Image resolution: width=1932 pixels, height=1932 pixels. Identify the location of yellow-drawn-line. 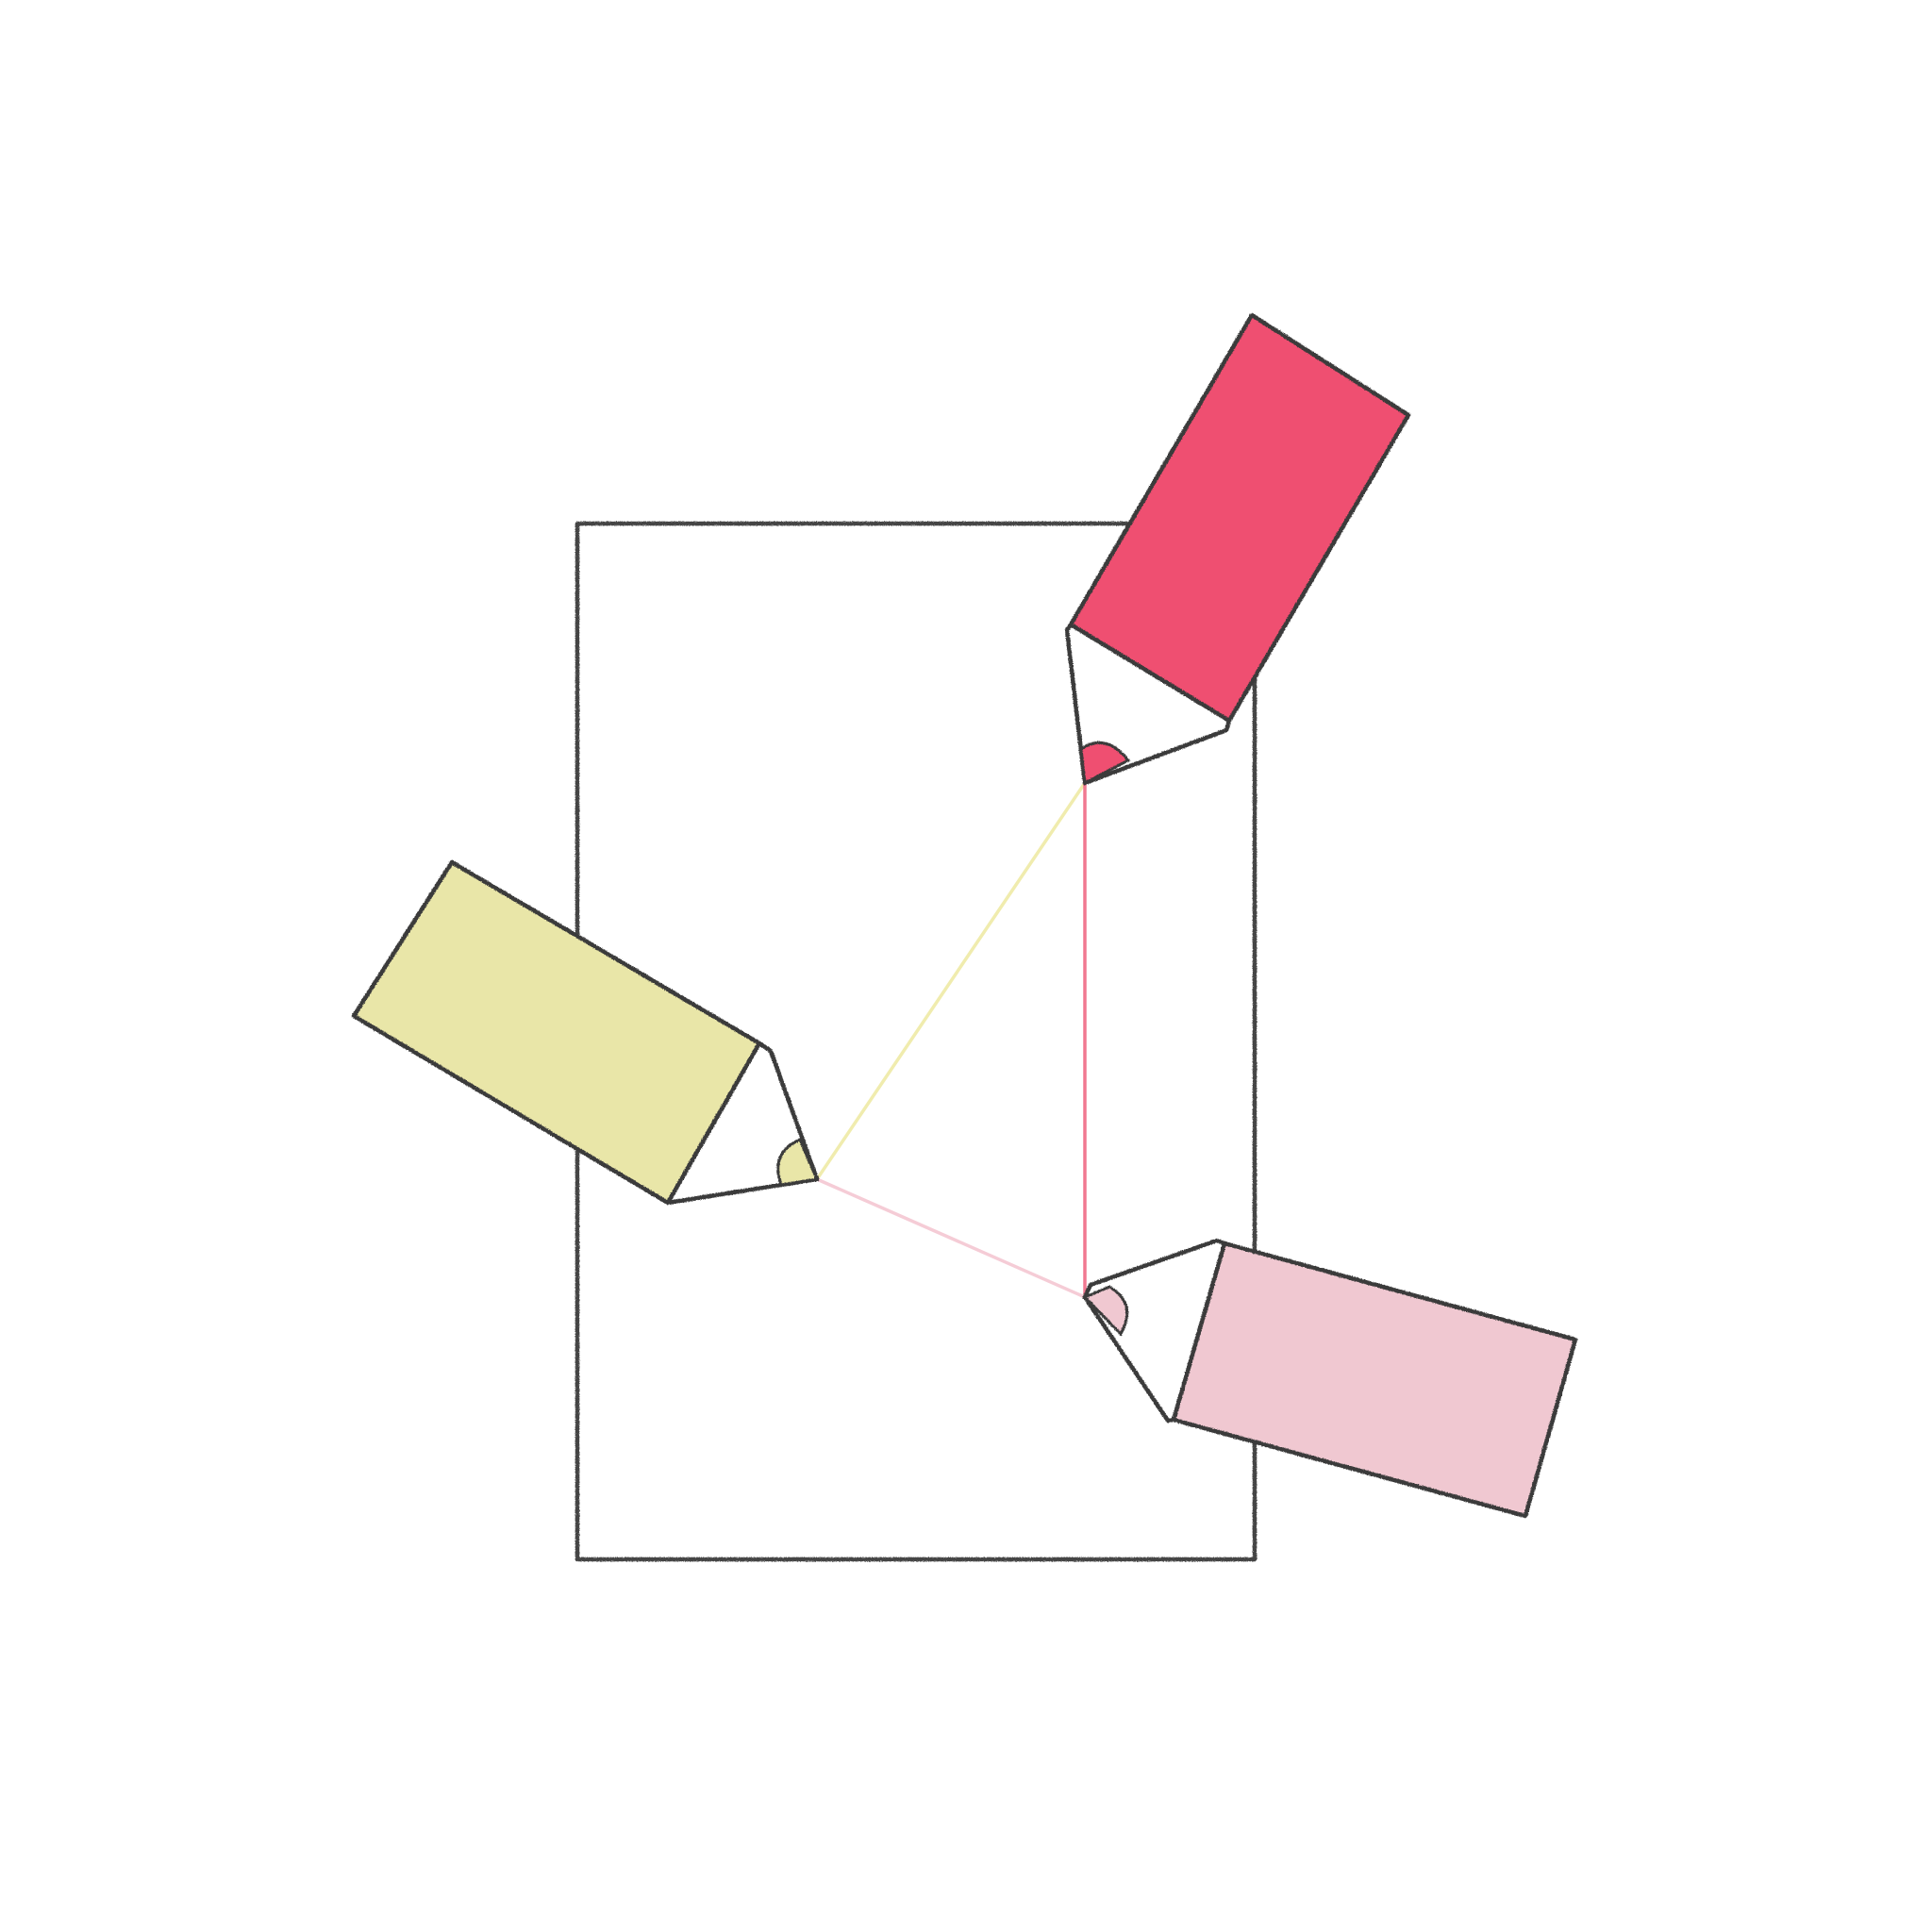
(951, 981).